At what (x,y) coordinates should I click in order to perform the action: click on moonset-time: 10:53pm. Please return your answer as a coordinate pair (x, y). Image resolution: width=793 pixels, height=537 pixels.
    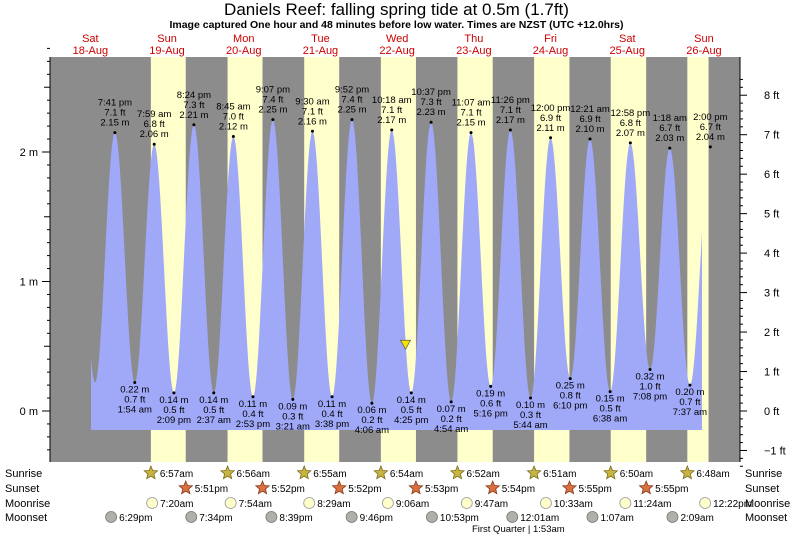
    Looking at the image, I should click on (459, 518).